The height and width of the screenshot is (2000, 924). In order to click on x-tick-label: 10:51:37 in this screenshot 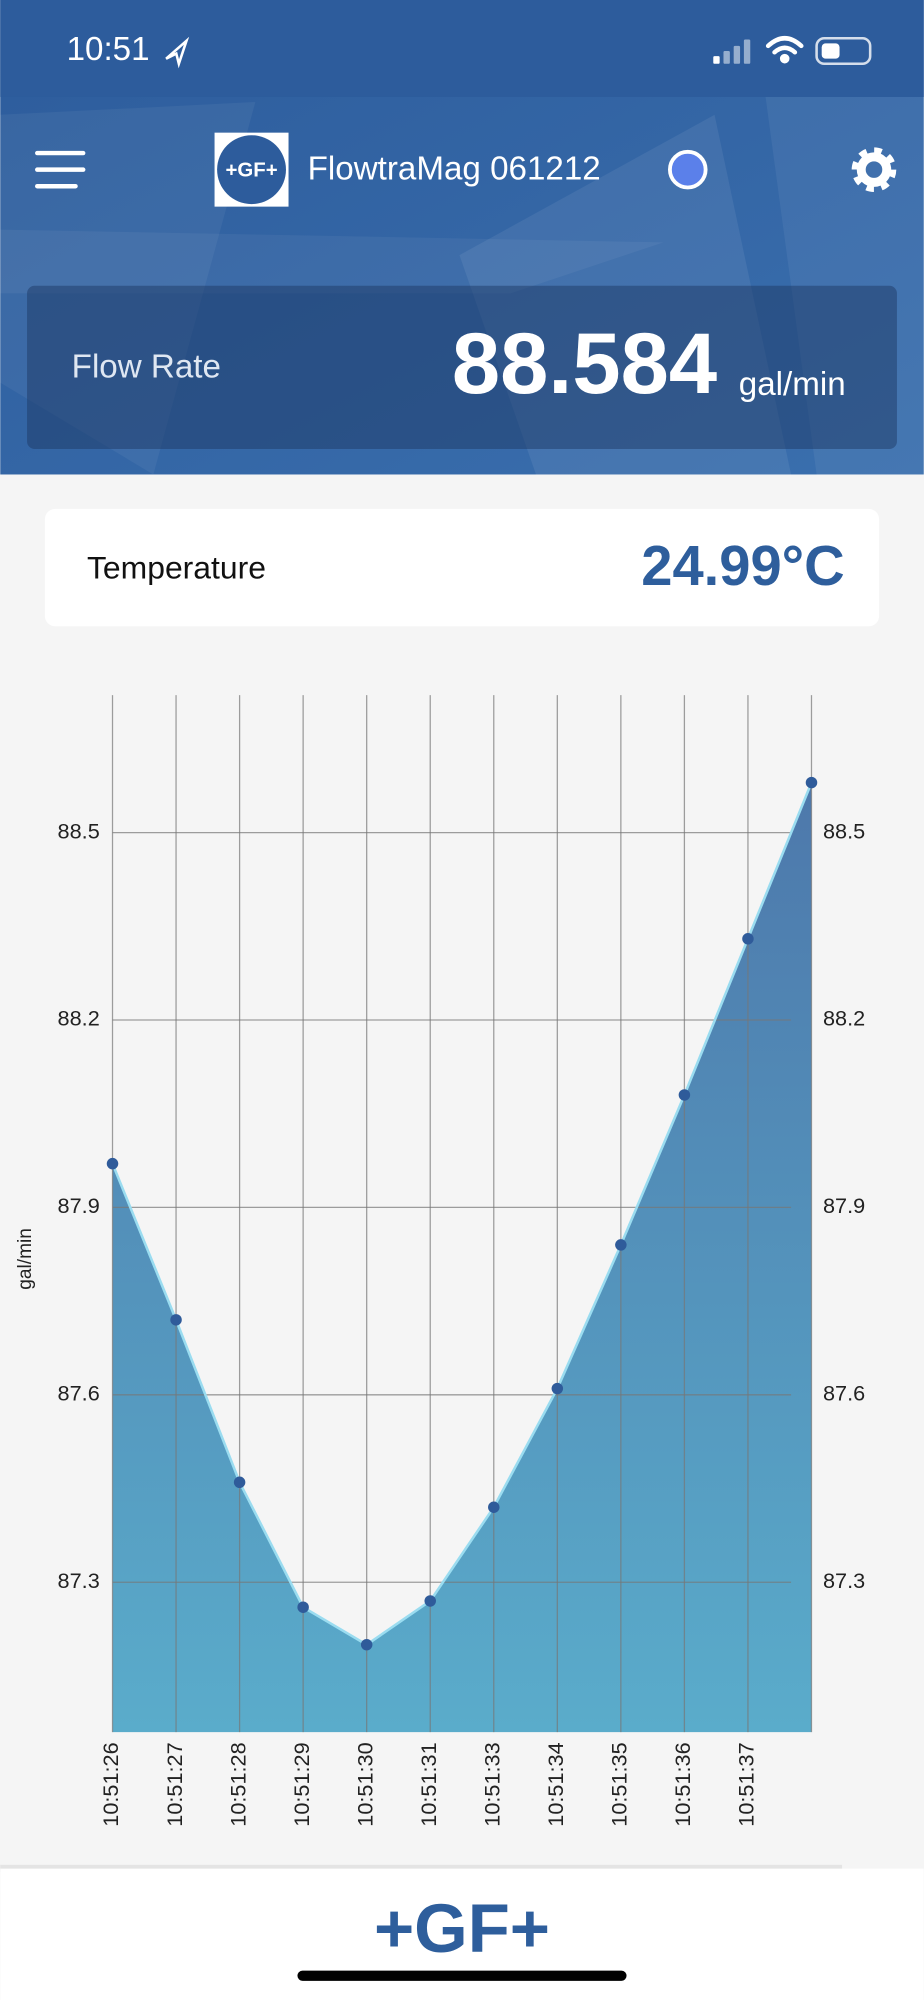, I will do `click(746, 1784)`.